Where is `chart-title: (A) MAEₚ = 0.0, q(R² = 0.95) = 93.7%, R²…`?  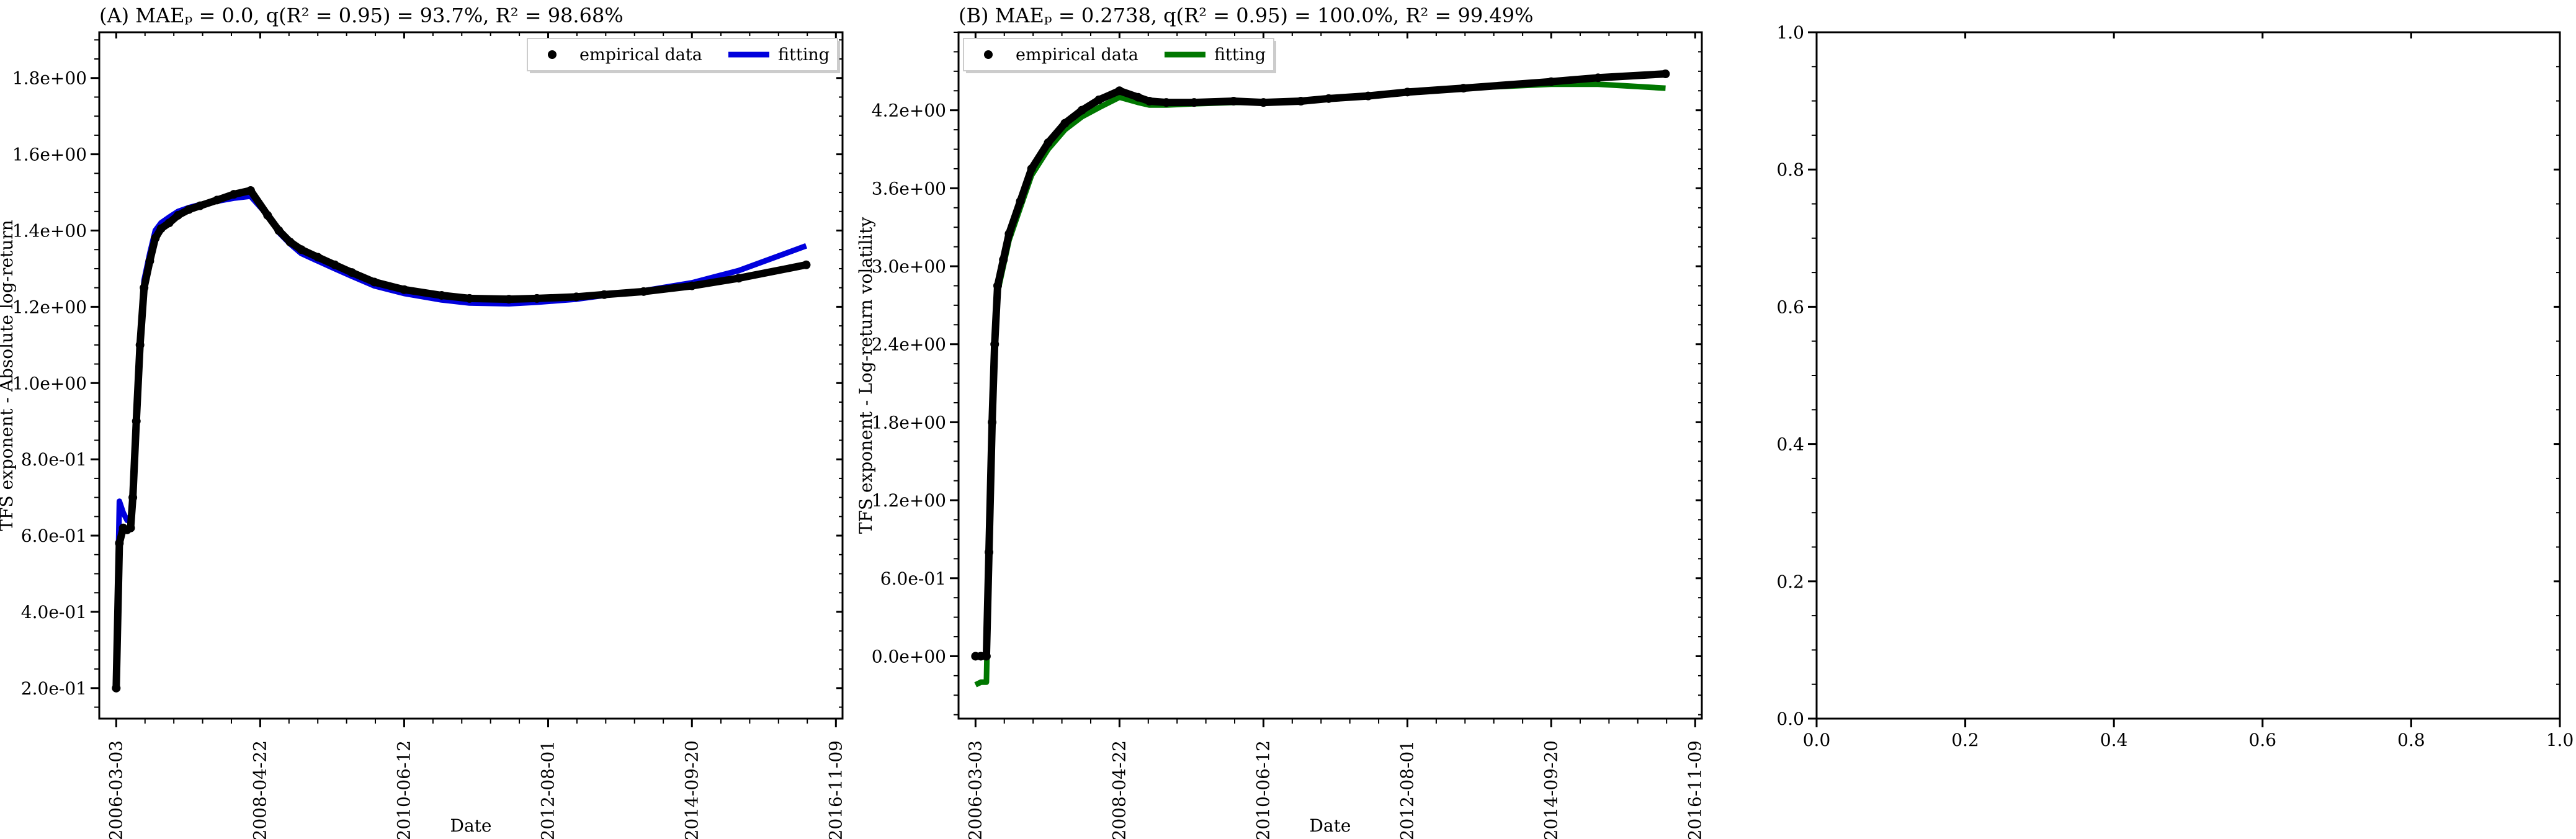 chart-title: (A) MAEₚ = 0.0, q(R² = 0.95) = 93.7%, R²… is located at coordinates (361, 16).